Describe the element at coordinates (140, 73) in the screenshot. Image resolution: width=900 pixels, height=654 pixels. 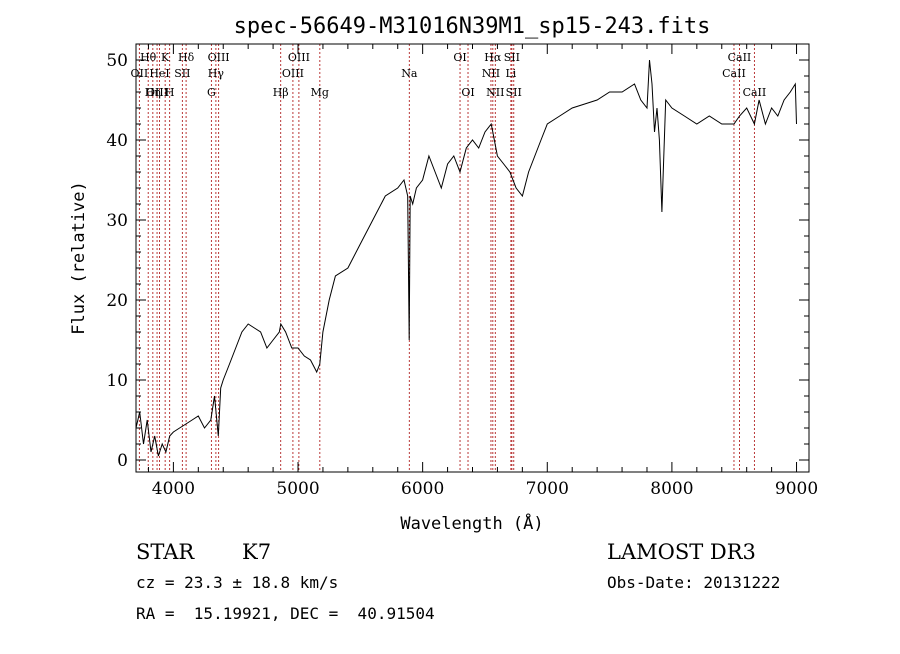
I see `line-marker-label: OII` at that location.